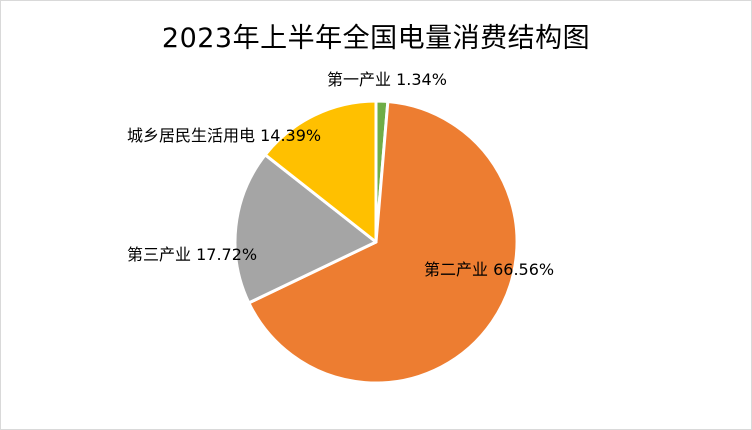 The width and height of the screenshot is (752, 430). I want to click on label-slice-4: 城乡居民生活用电 14.39%, so click(224, 135).